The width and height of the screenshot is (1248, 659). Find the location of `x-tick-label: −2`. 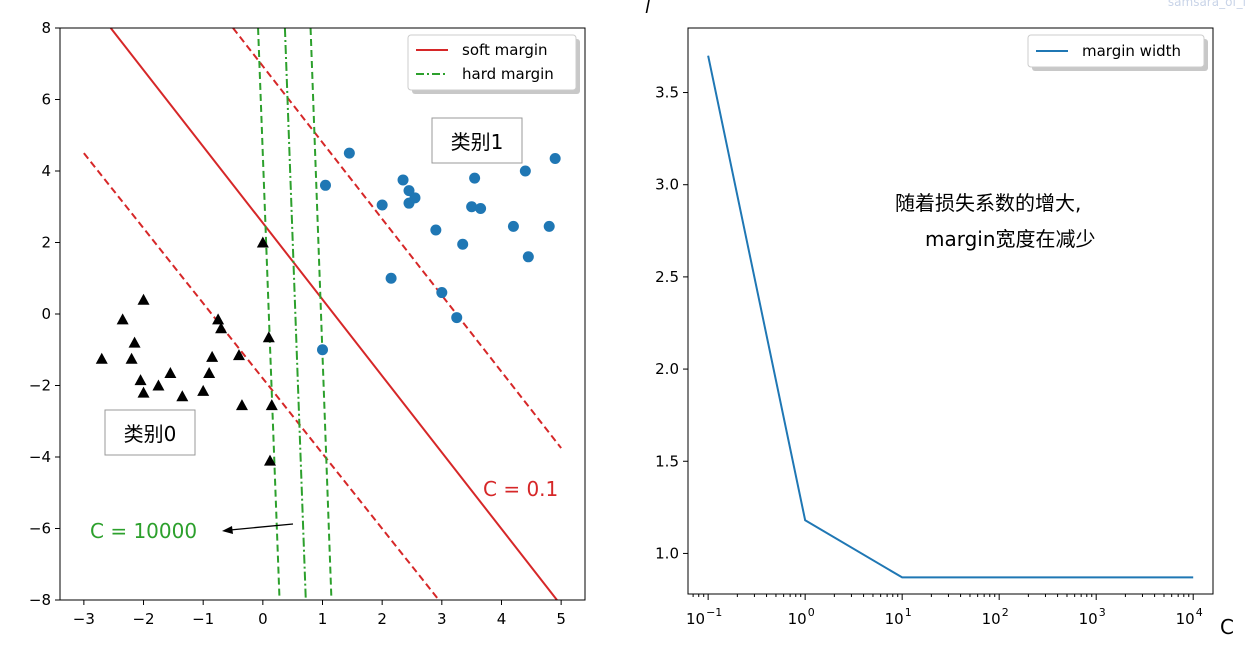

x-tick-label: −2 is located at coordinates (143, 619).